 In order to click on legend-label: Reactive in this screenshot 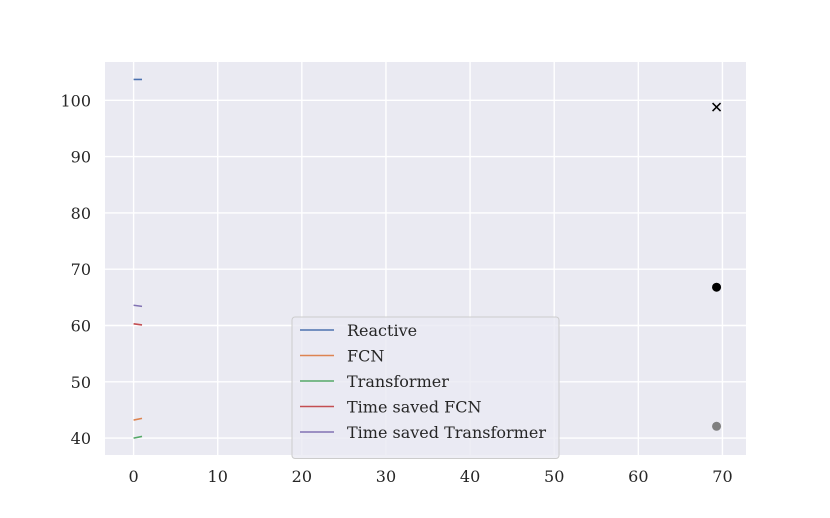, I will do `click(382, 330)`.